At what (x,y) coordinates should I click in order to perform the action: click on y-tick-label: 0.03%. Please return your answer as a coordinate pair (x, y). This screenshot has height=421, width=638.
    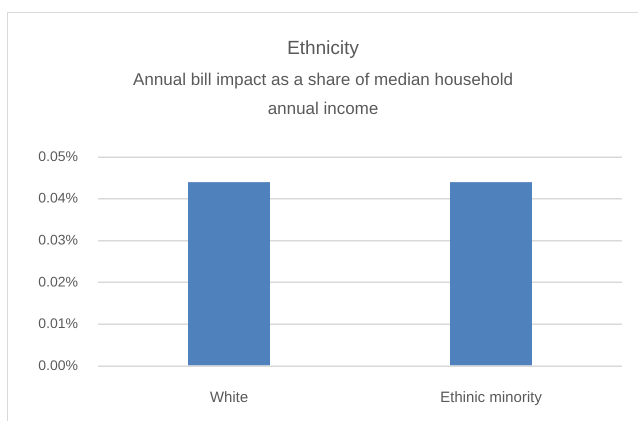
    Looking at the image, I should click on (58, 239).